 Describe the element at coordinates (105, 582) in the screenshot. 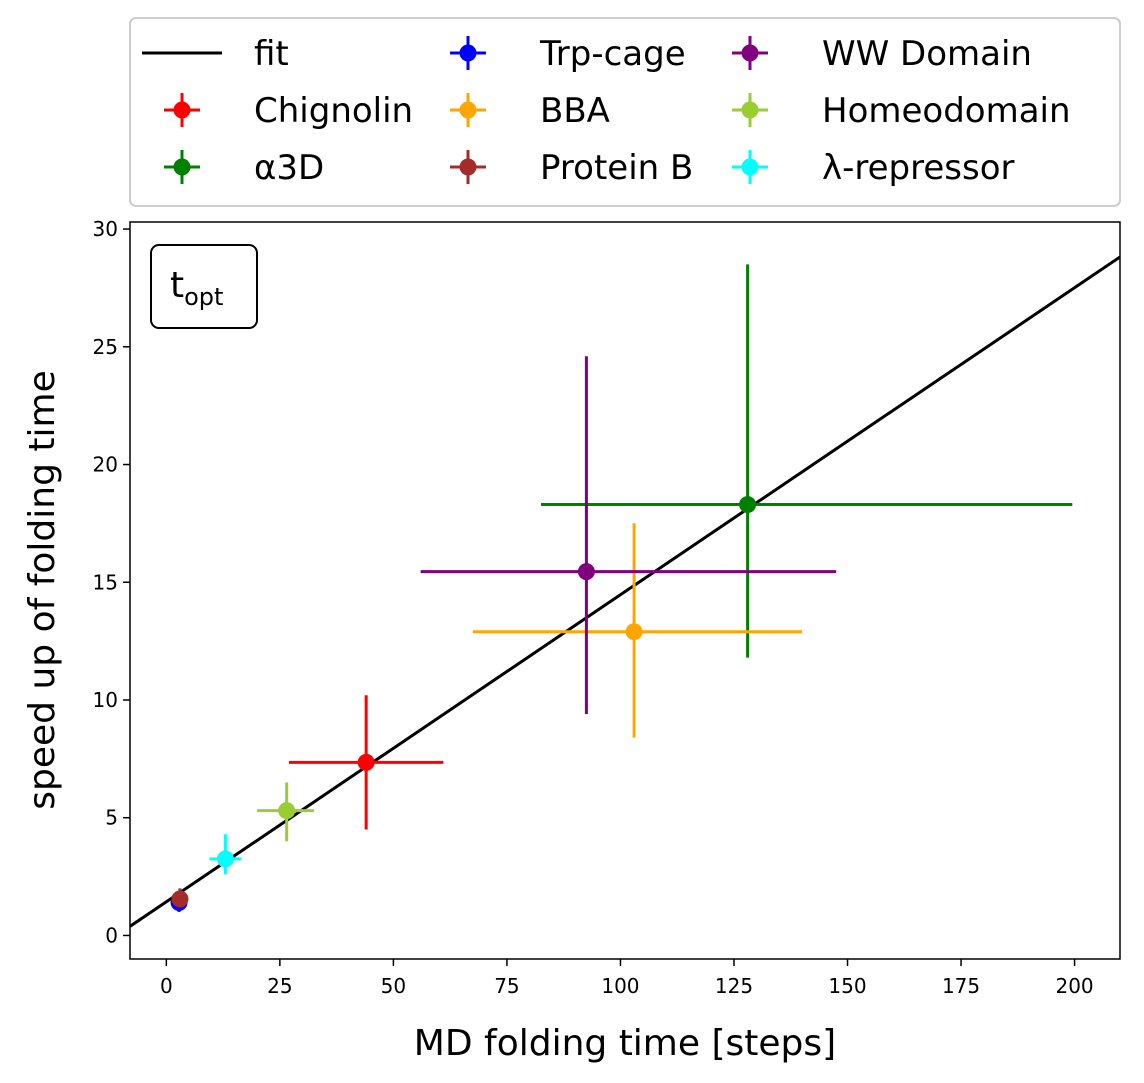

I see `y-tick-label: 15` at that location.